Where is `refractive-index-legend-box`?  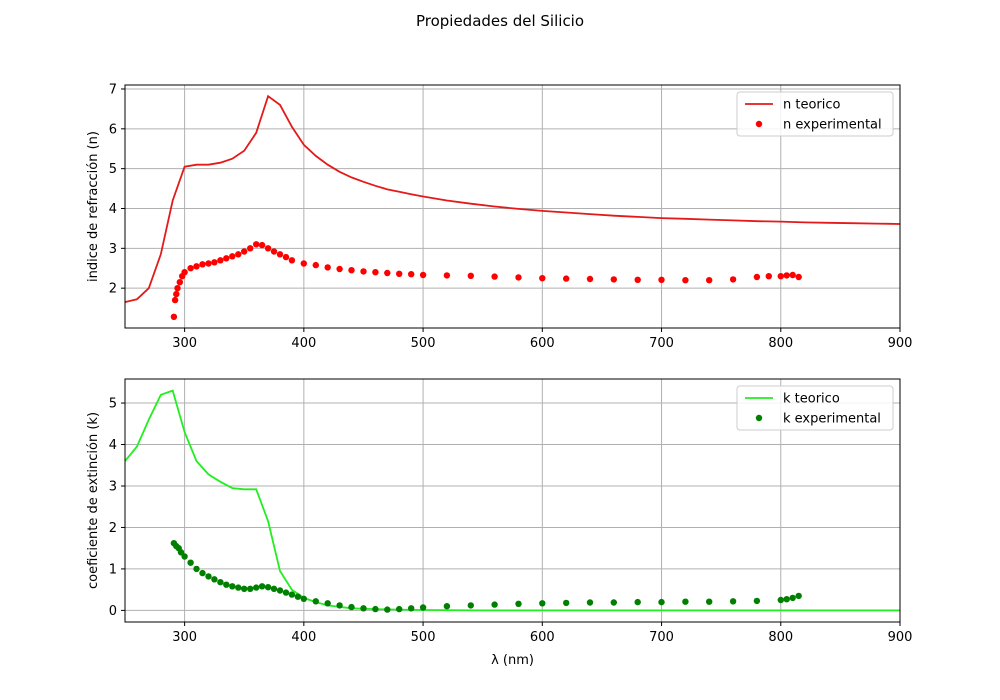 refractive-index-legend-box is located at coordinates (815, 114).